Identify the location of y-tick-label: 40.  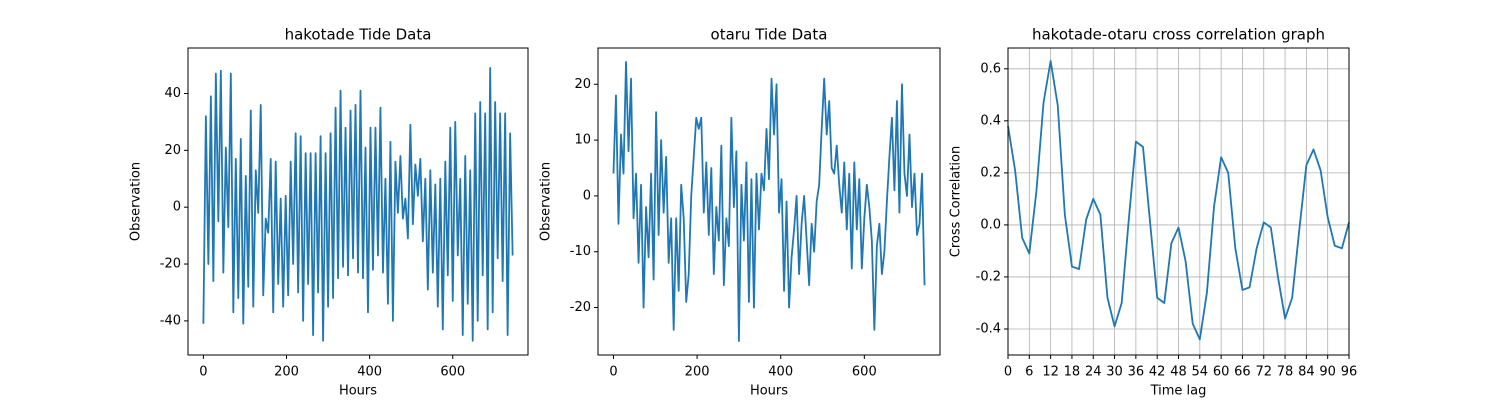
(172, 93).